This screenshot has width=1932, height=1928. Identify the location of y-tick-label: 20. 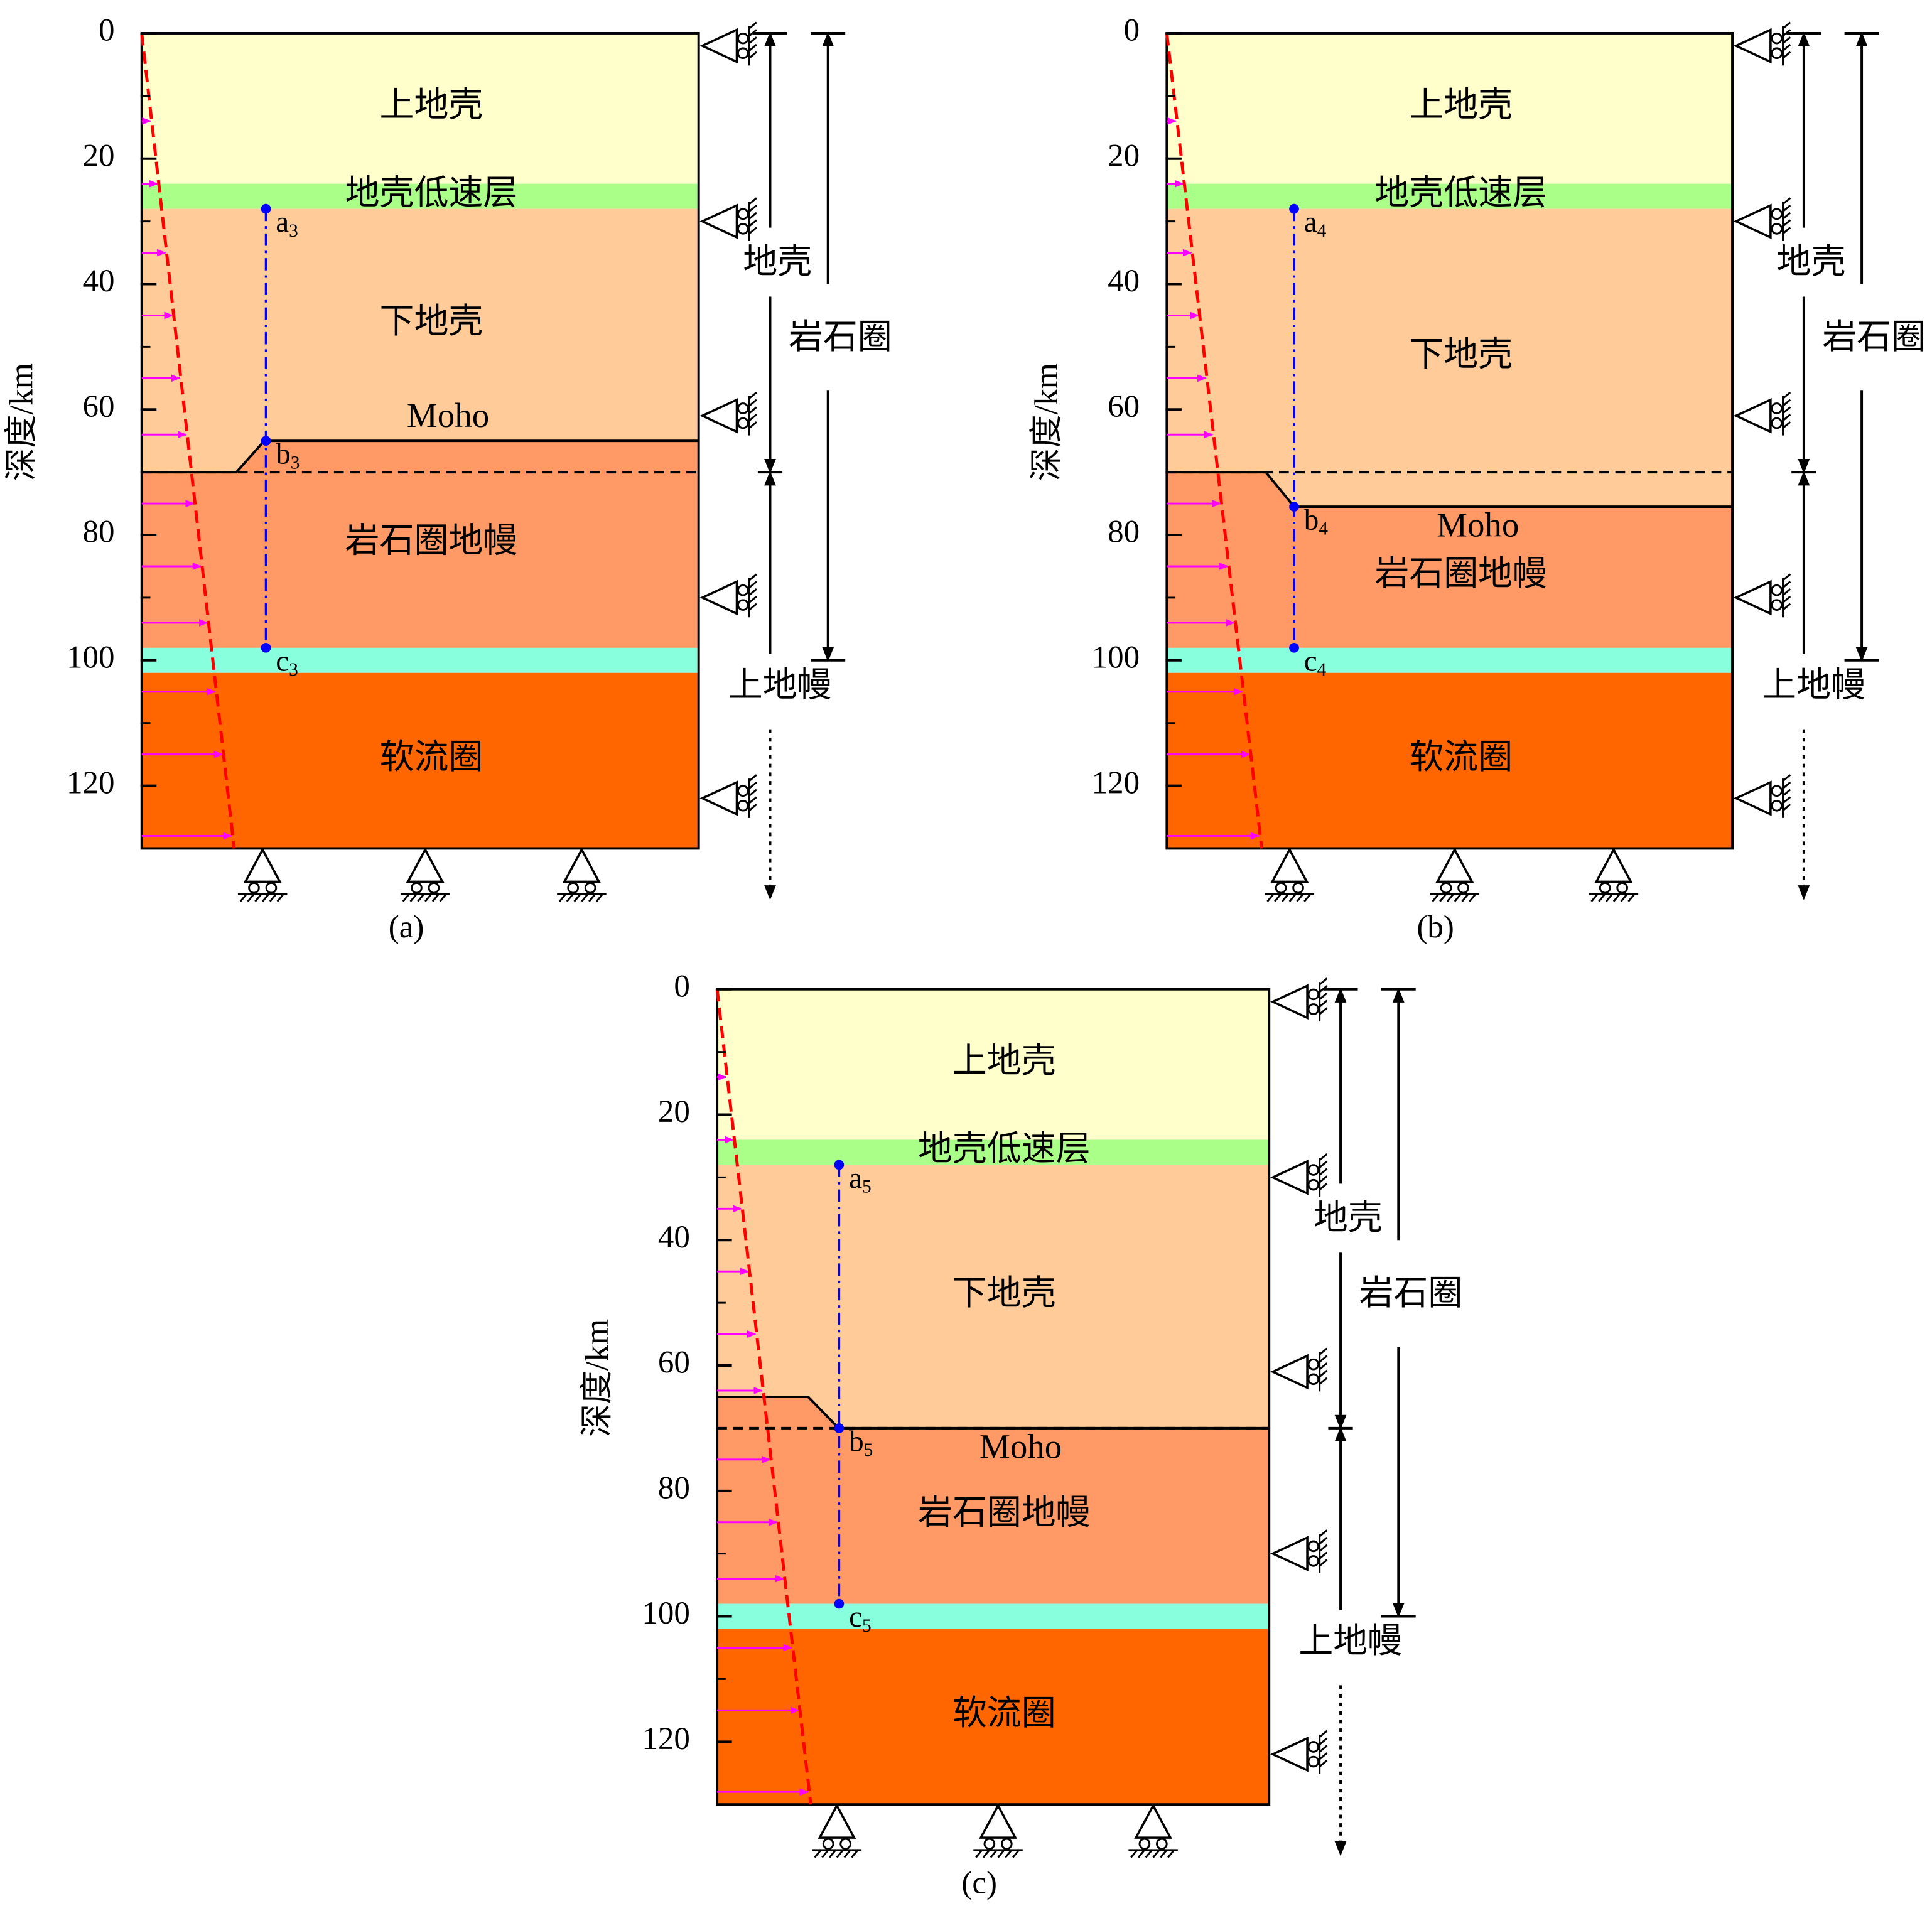
(674, 1111).